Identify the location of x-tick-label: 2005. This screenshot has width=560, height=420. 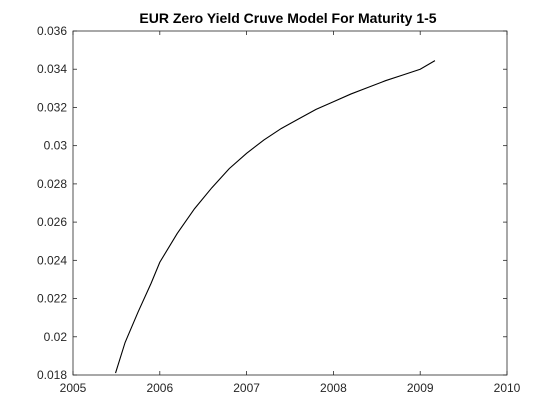
(73, 388).